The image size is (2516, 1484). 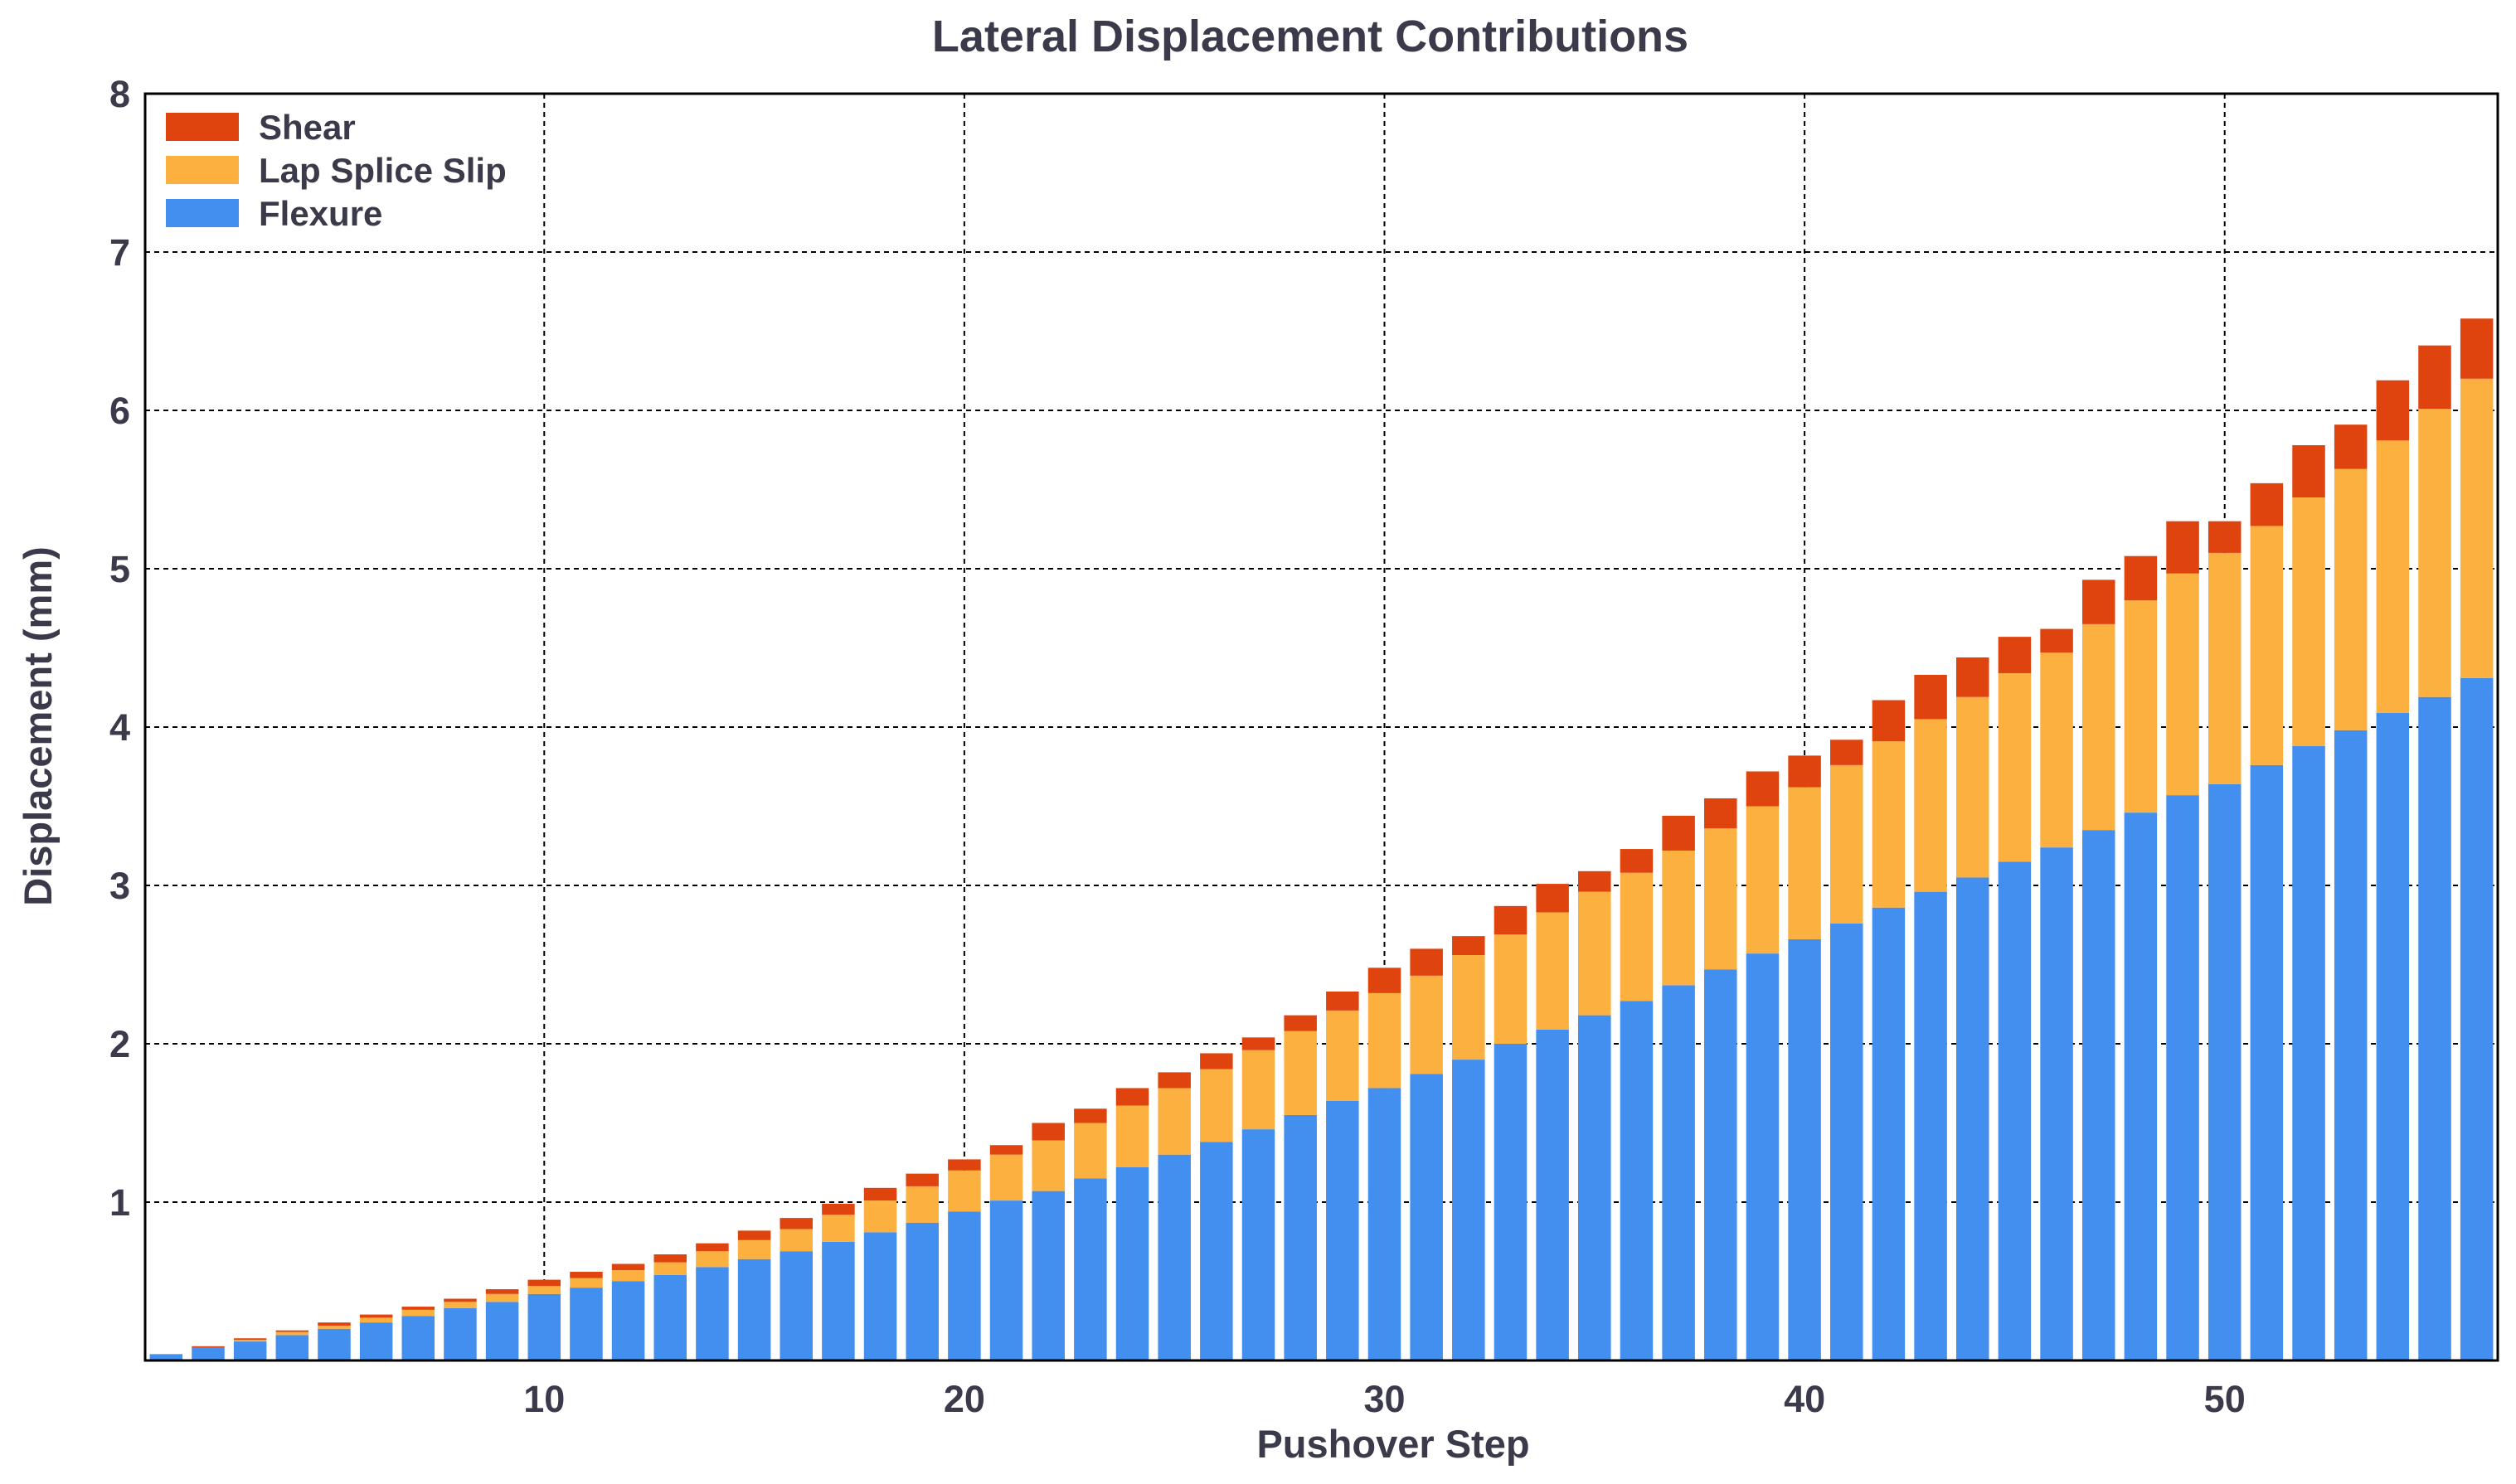 I want to click on legend: Shear Lap Splice Slip Flexure, so click(x=336, y=171).